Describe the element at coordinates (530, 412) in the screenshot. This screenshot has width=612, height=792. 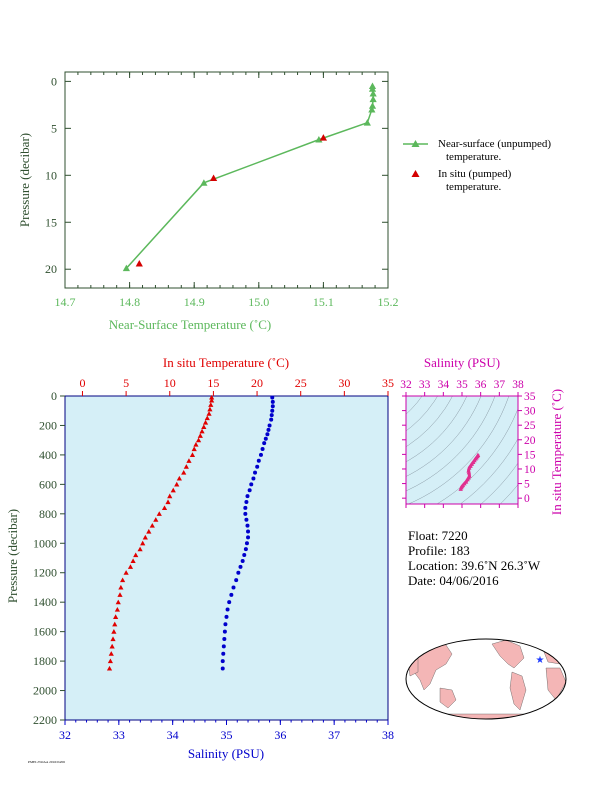
I see `ts-temperature-tick-label: 30` at that location.